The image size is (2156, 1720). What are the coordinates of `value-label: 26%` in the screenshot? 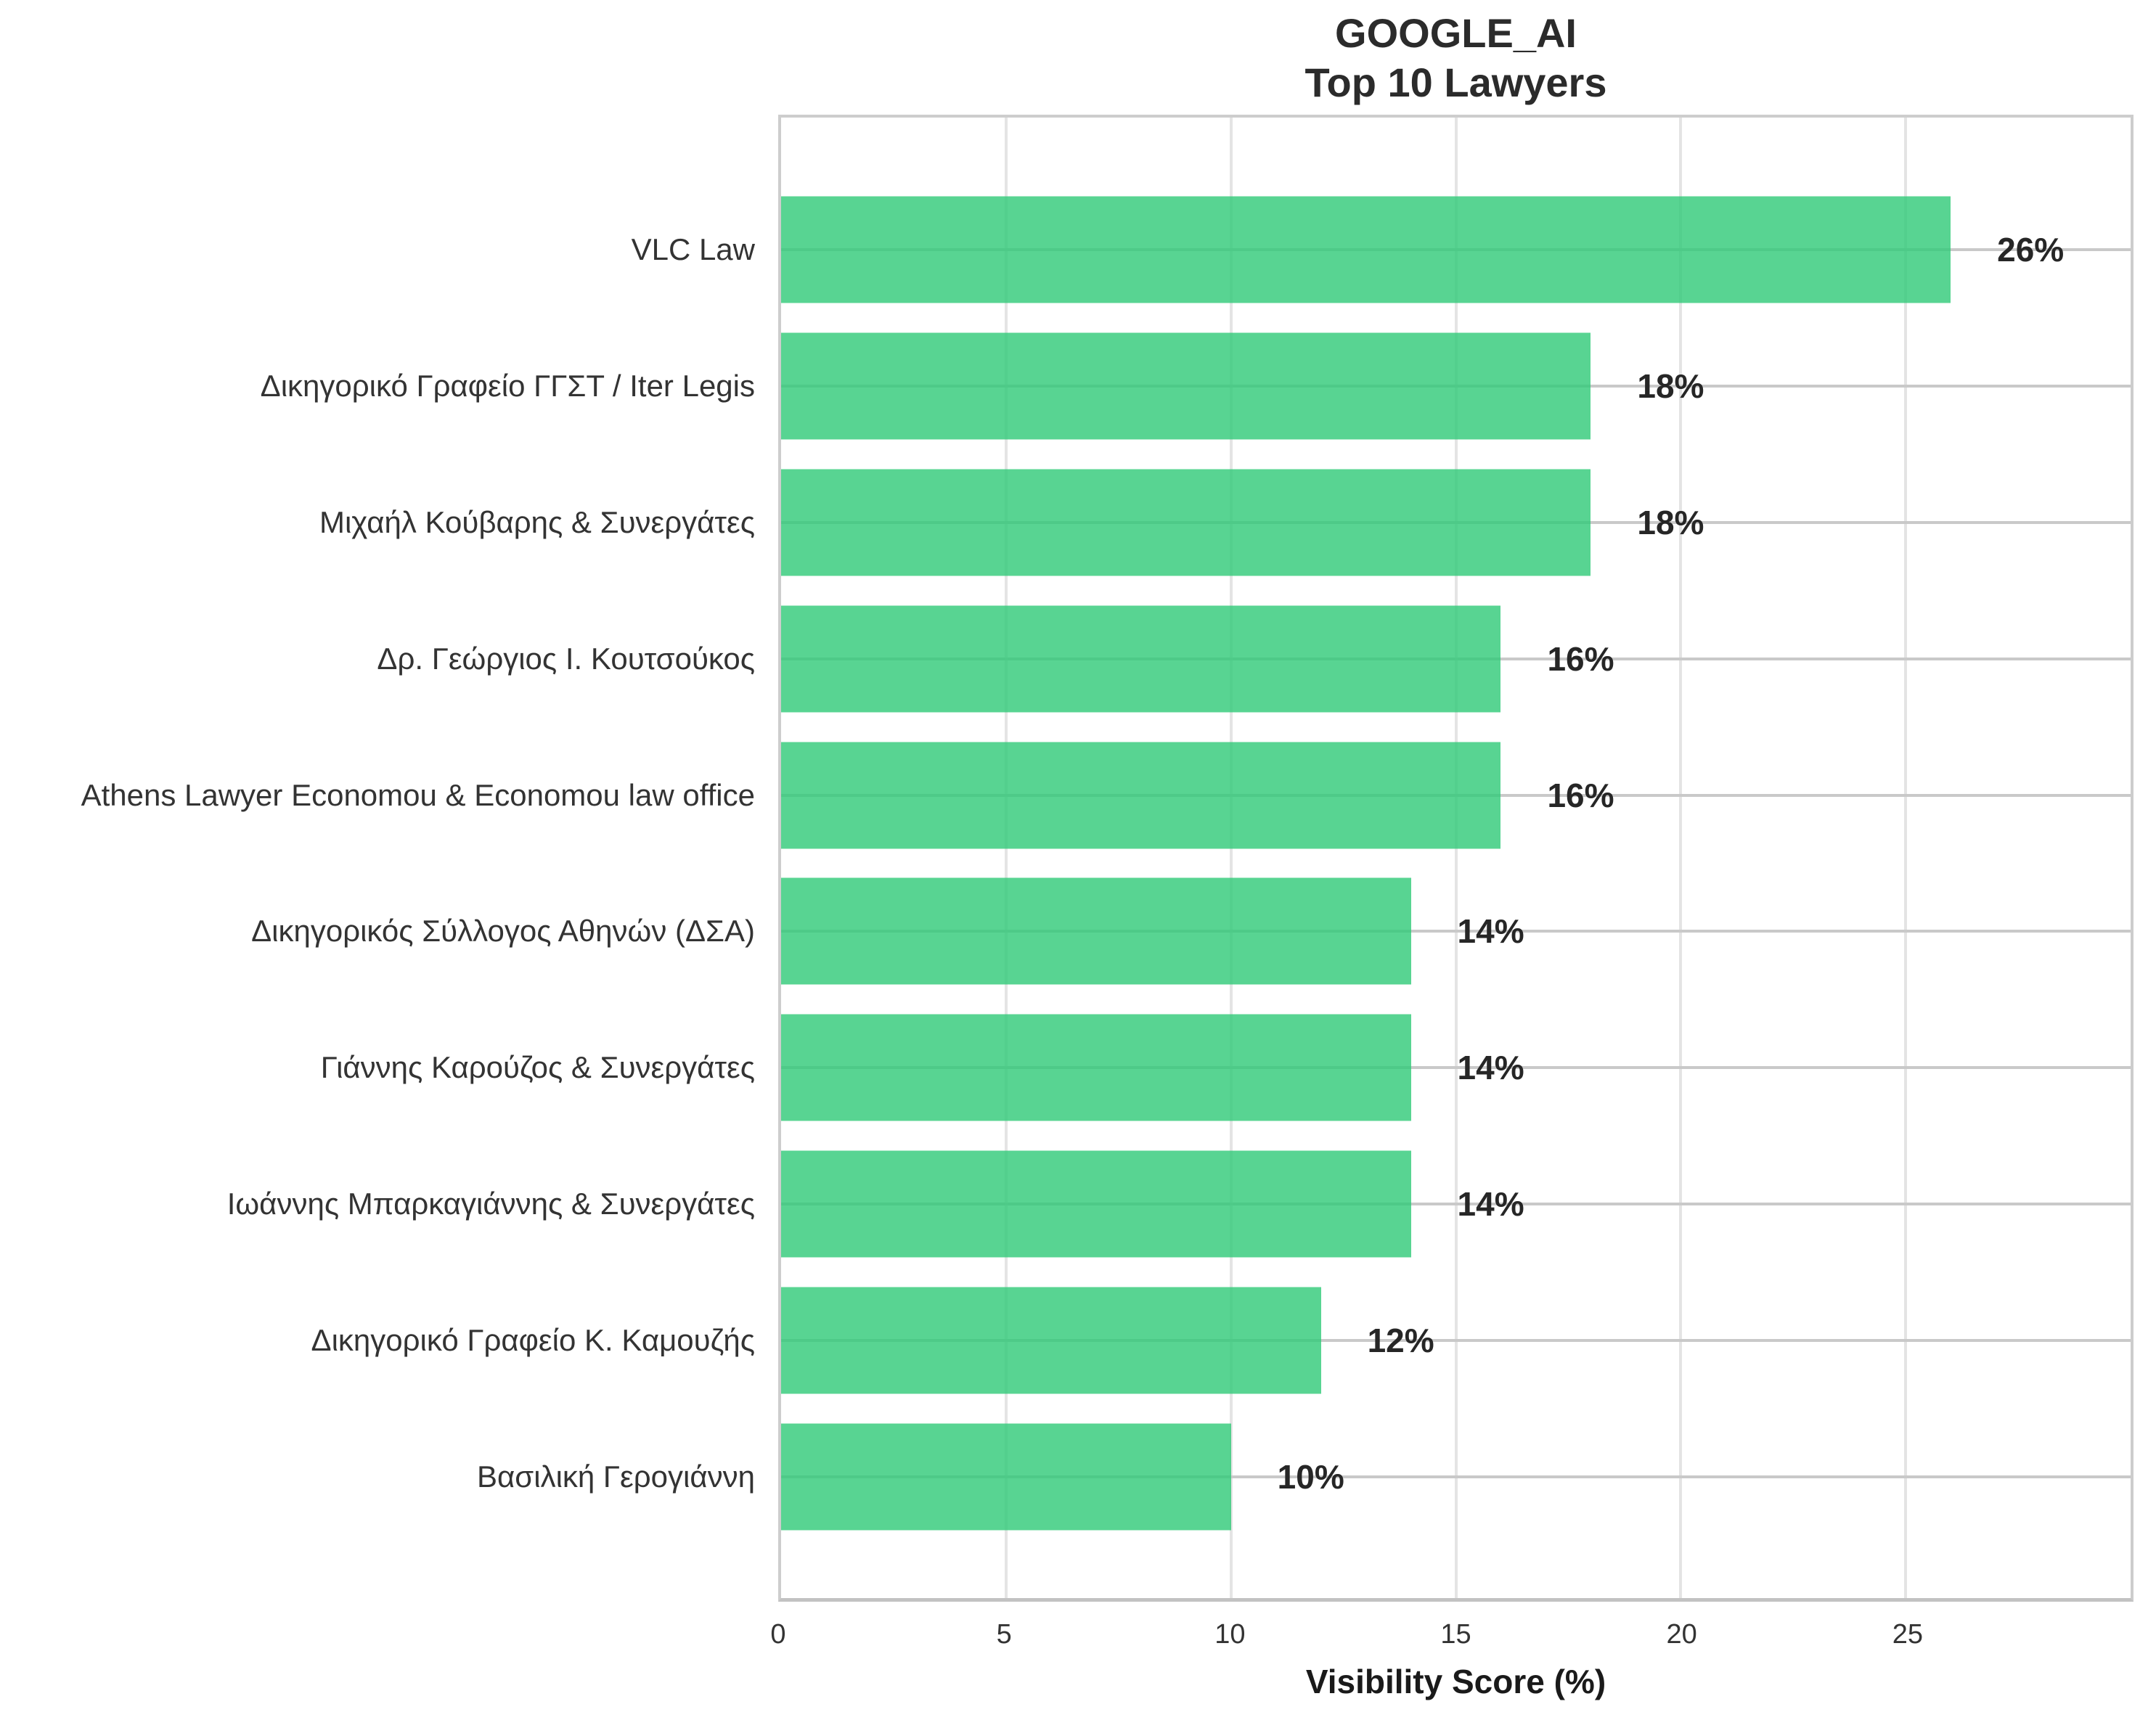 It's located at (2031, 250).